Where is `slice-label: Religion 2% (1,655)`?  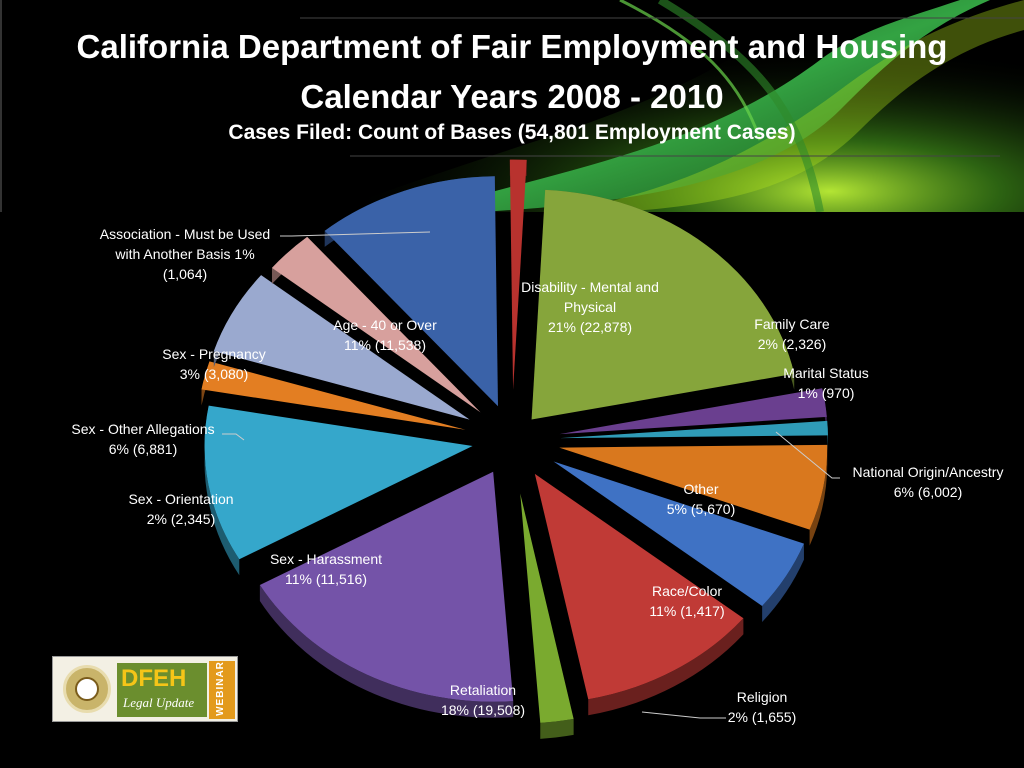 slice-label: Religion 2% (1,655) is located at coordinates (762, 707).